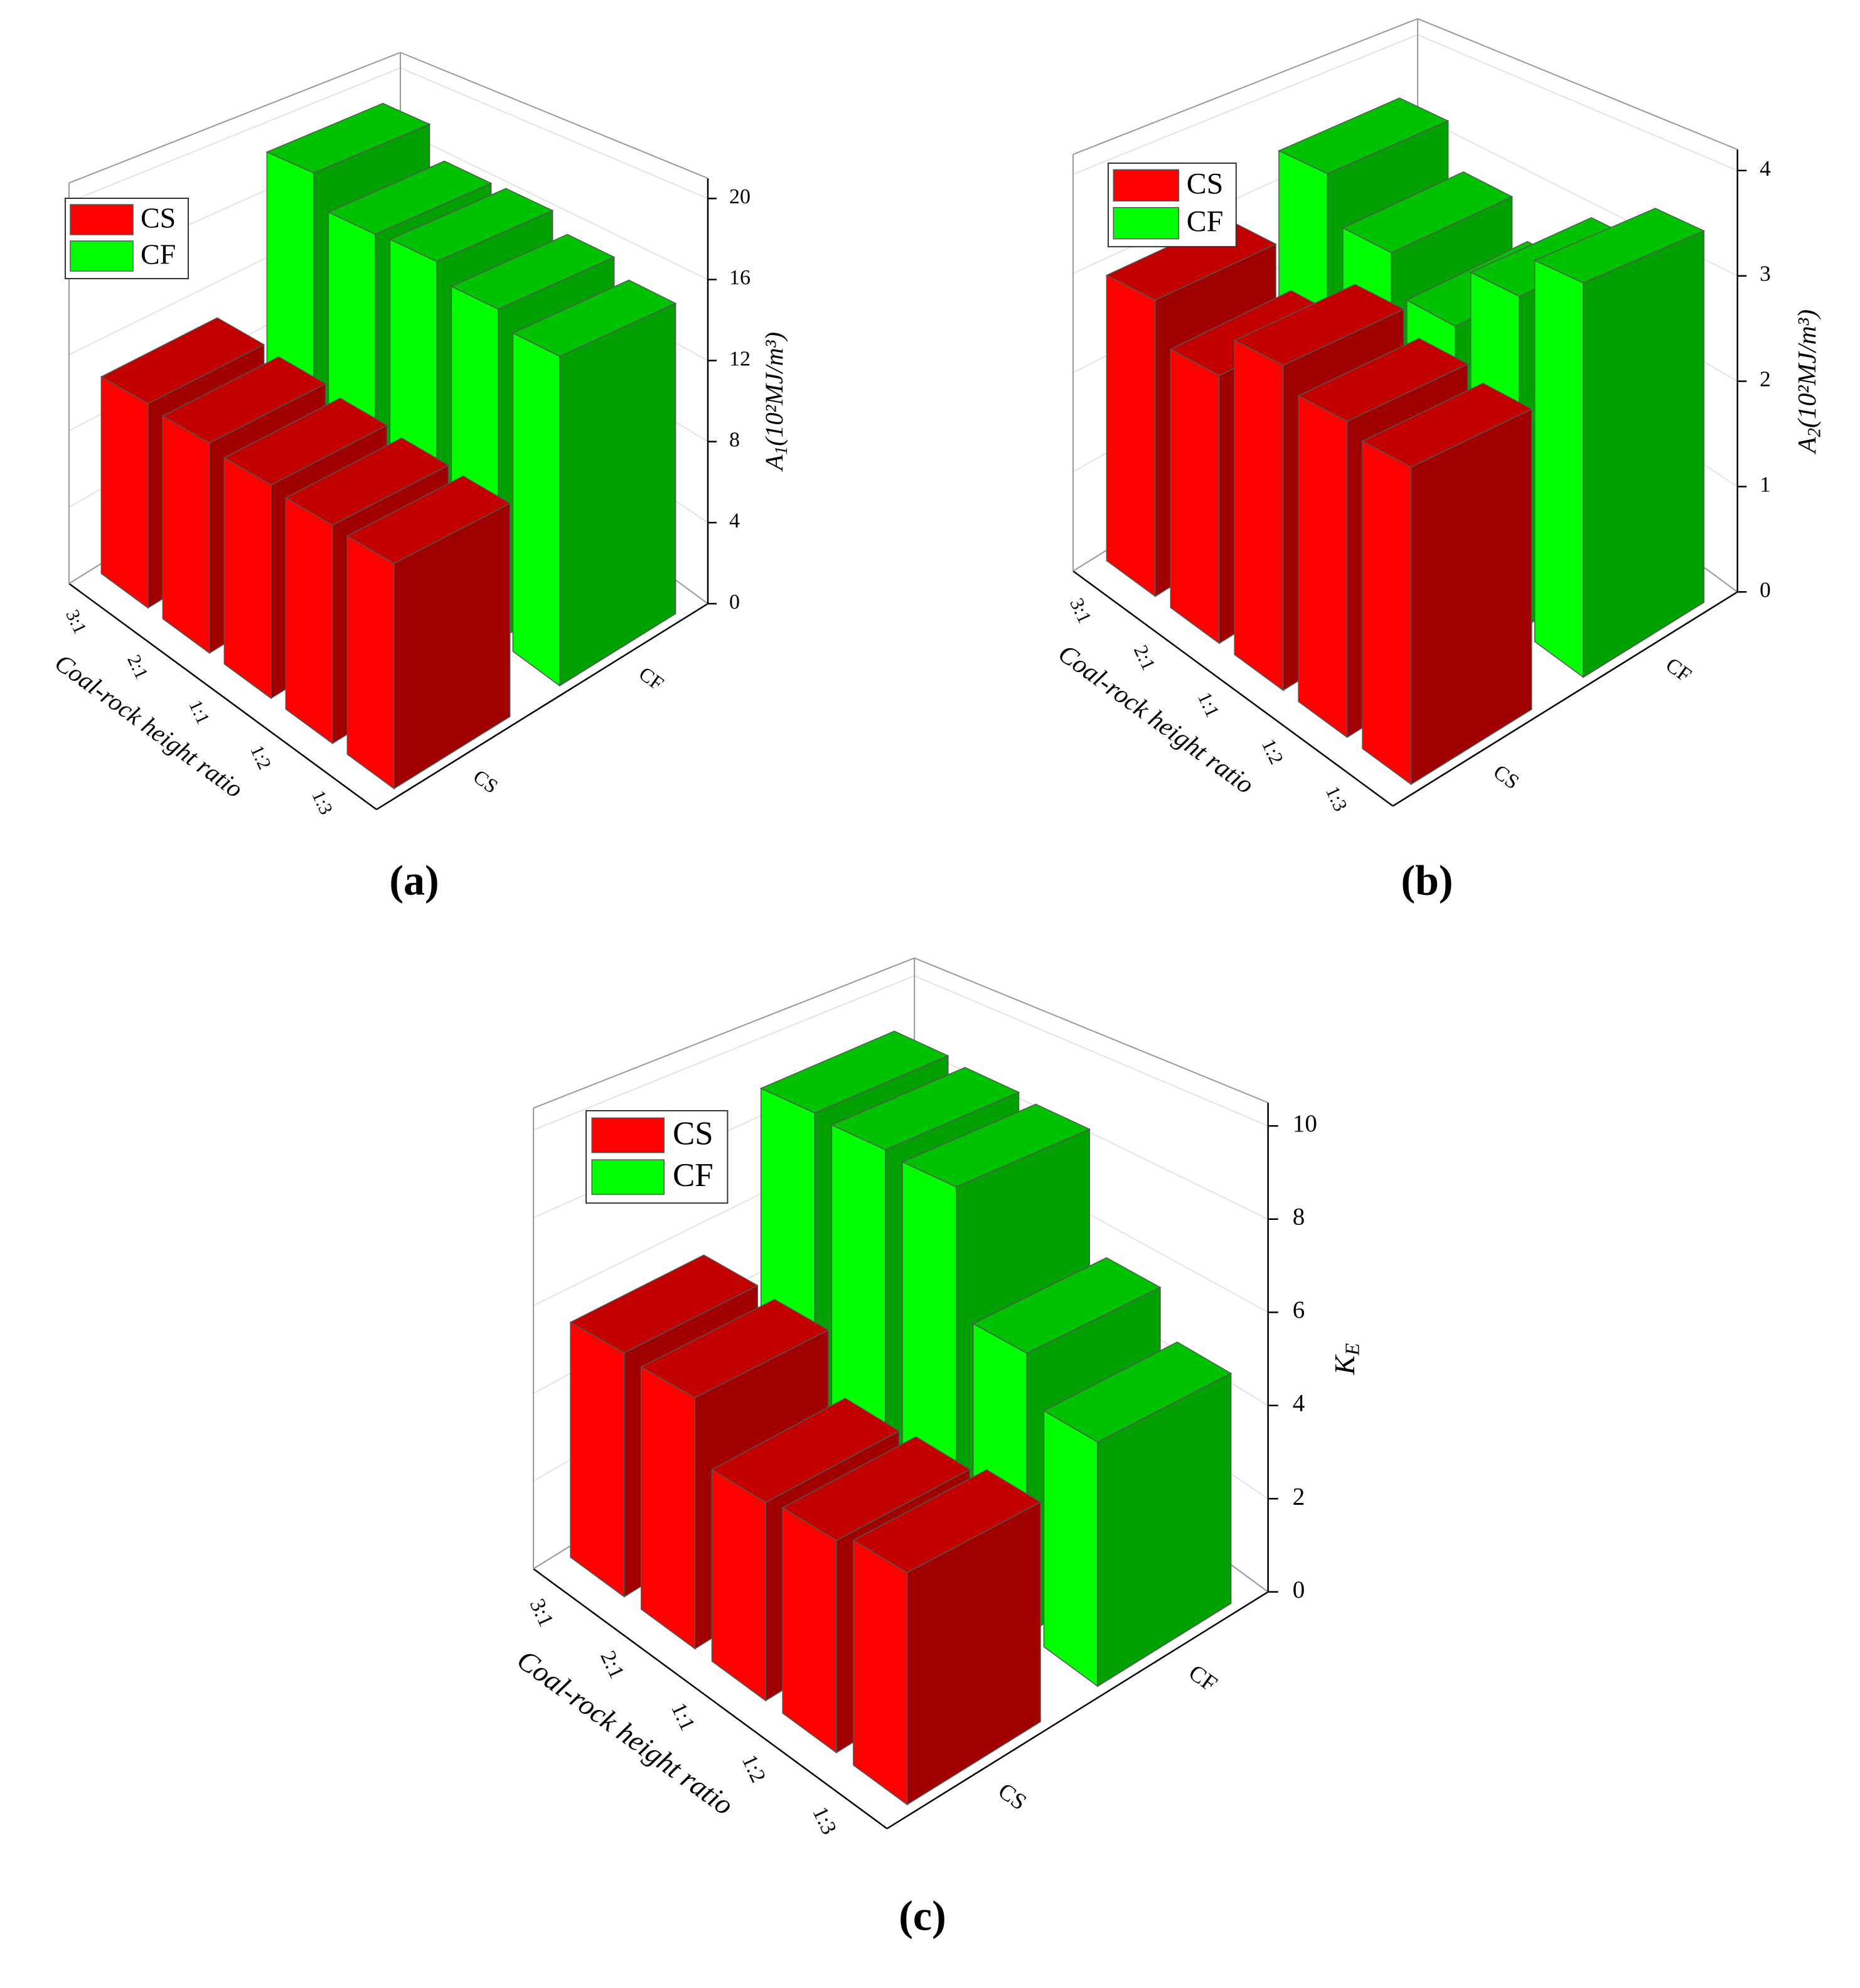 This screenshot has height=1988, width=1860. Describe the element at coordinates (740, 196) in the screenshot. I see `z-tick-label: 20` at that location.